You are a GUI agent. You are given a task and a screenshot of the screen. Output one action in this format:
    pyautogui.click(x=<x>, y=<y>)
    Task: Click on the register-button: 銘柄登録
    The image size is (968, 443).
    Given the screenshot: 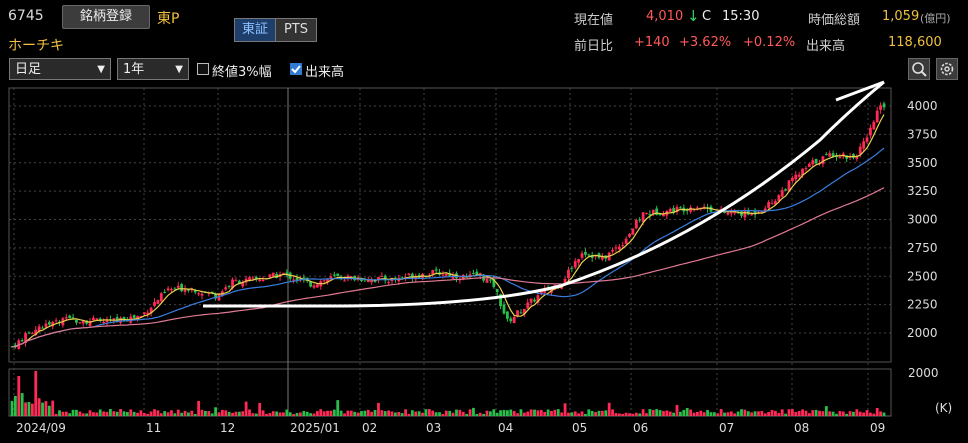 What is the action you would take?
    pyautogui.click(x=106, y=17)
    